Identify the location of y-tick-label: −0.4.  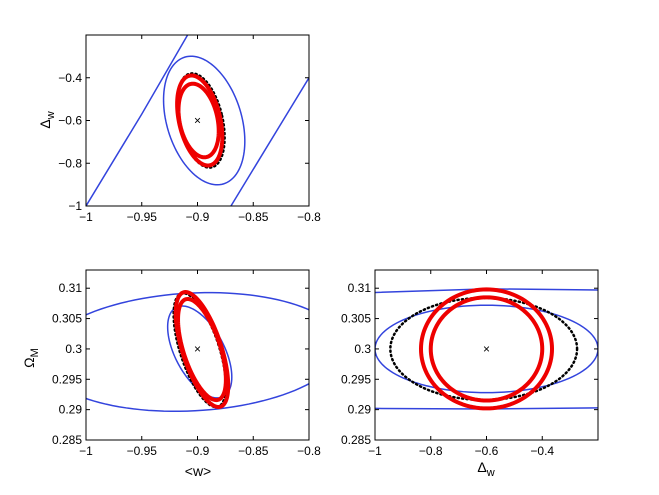
(70, 78).